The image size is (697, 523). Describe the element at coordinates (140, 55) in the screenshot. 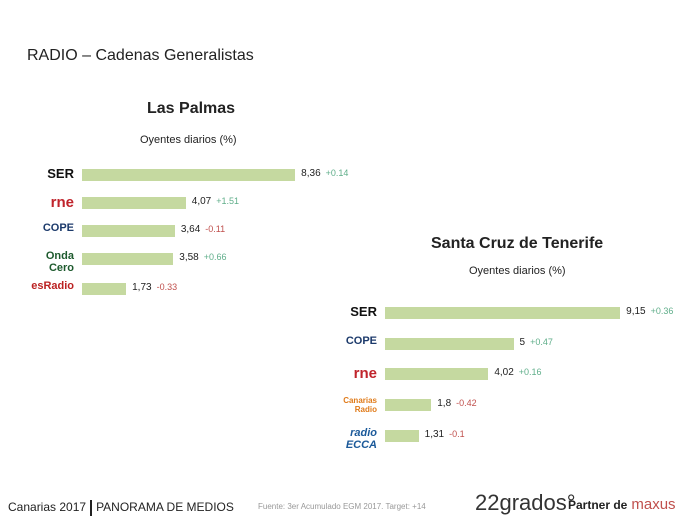

I see `page-title: RADIO – Cadenas Generalistas` at that location.